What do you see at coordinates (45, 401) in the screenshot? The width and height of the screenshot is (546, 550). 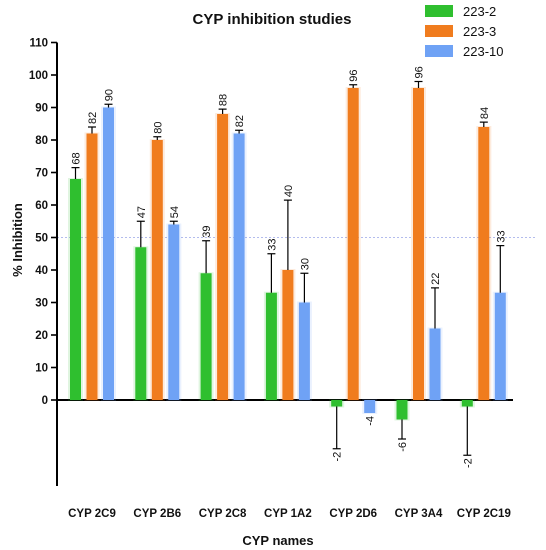 I see `y-tick-label: 0` at bounding box center [45, 401].